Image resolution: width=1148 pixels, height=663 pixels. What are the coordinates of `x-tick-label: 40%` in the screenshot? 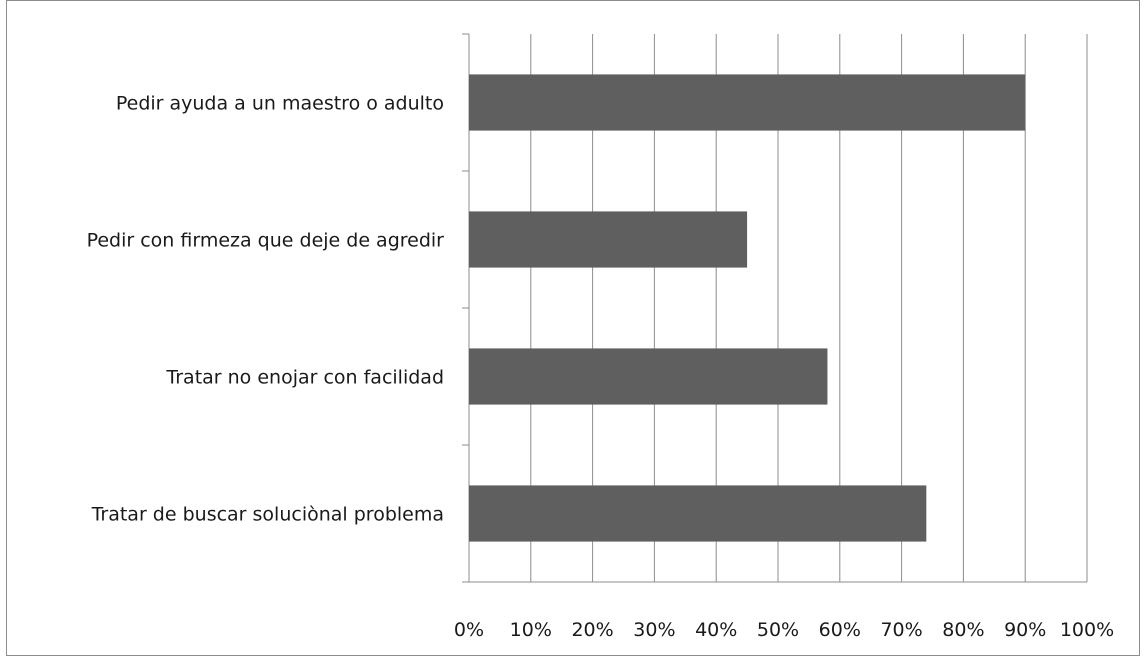 It's located at (716, 630).